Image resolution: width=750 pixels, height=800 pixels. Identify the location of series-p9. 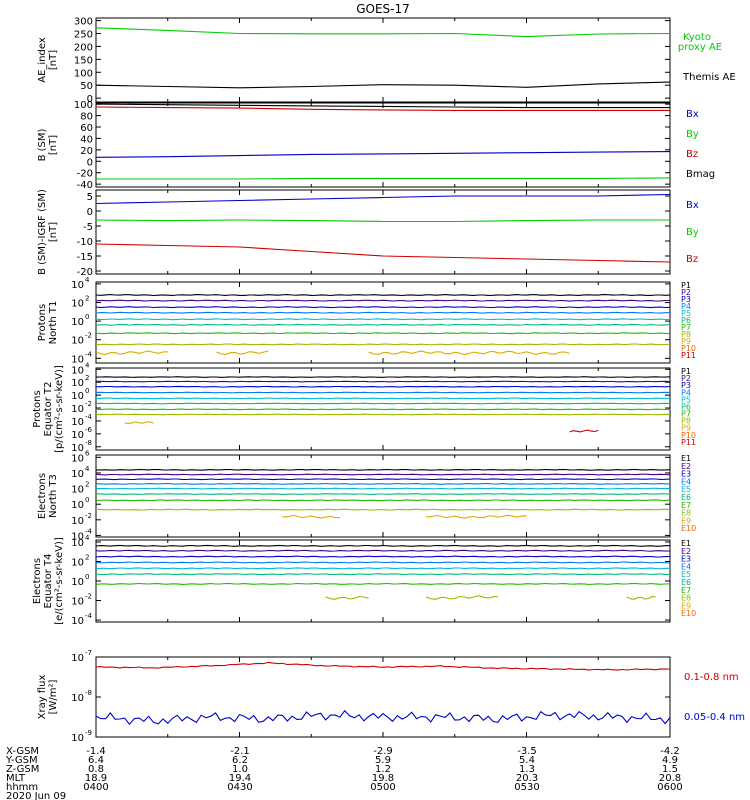
(469, 353).